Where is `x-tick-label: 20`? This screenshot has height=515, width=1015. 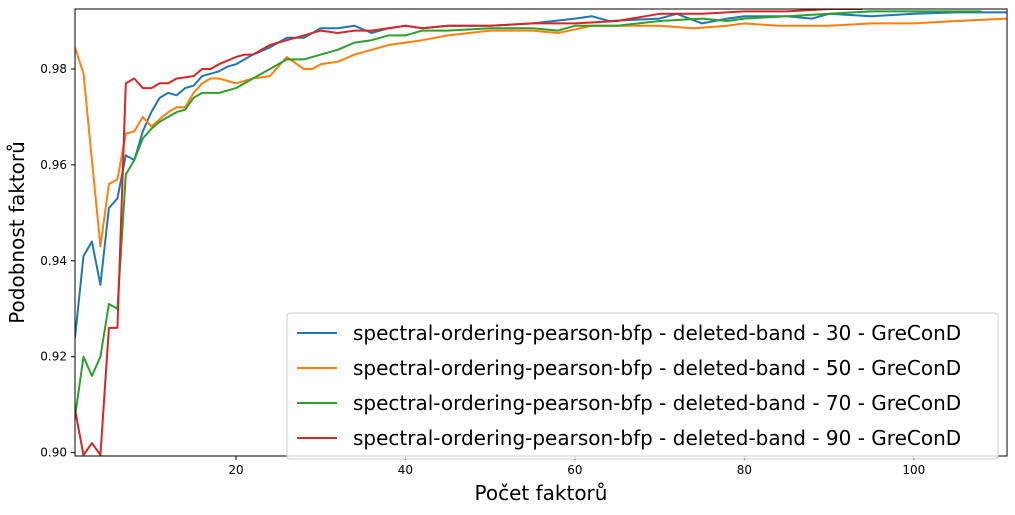 x-tick-label: 20 is located at coordinates (235, 470).